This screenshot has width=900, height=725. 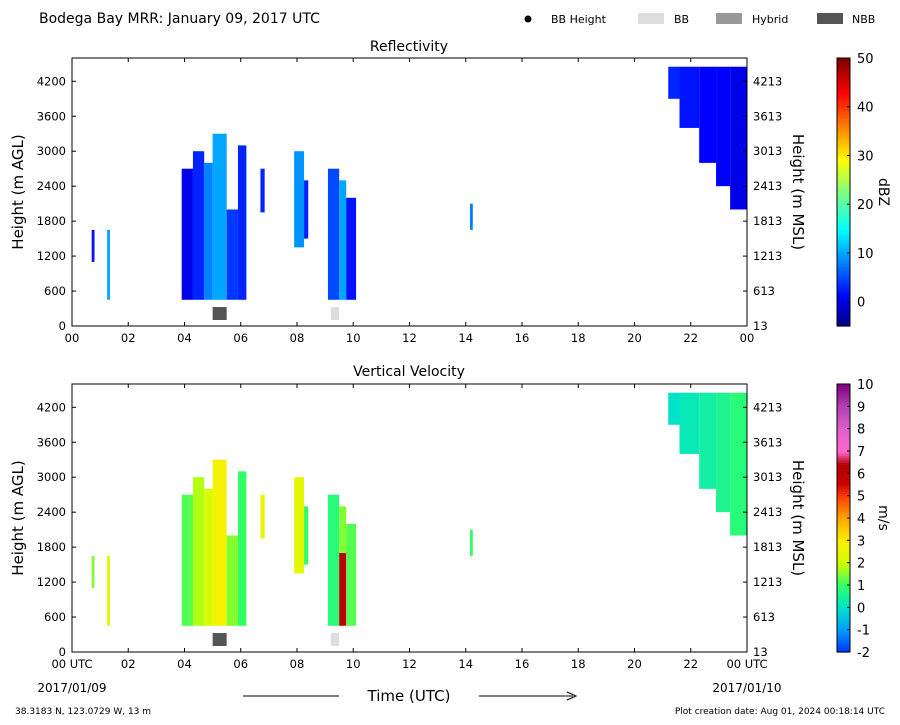 I want to click on legend-label-bb: BB, so click(x=681, y=19).